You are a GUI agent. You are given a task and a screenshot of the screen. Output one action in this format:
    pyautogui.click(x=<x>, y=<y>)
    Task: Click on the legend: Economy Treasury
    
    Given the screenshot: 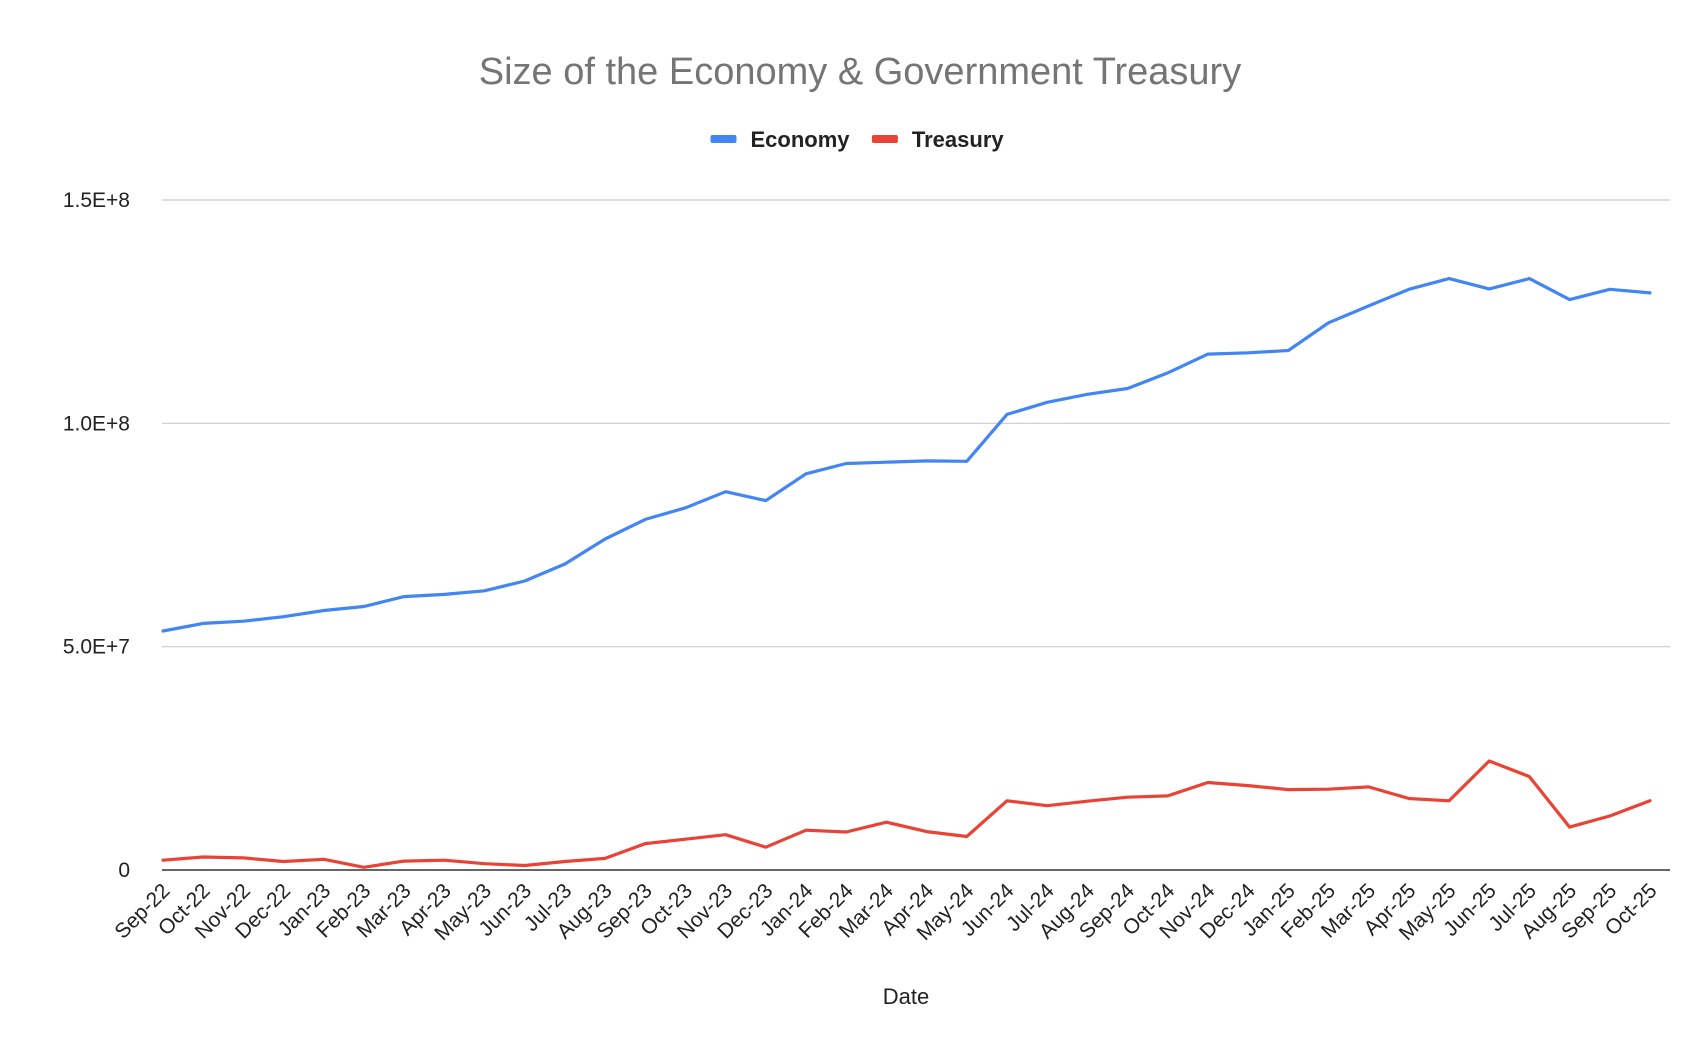 What is the action you would take?
    pyautogui.click(x=857, y=139)
    